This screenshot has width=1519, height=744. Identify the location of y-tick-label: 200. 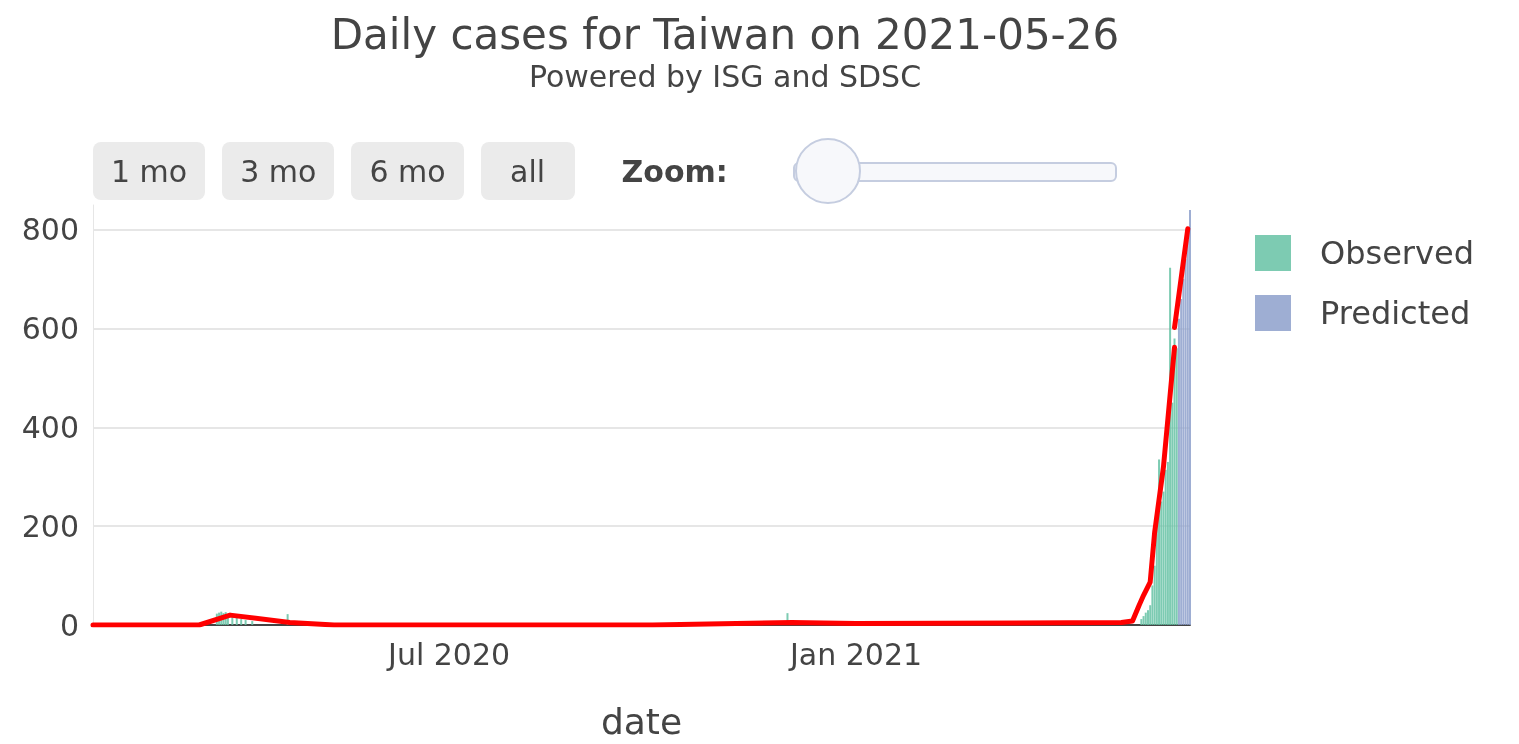
(50, 526).